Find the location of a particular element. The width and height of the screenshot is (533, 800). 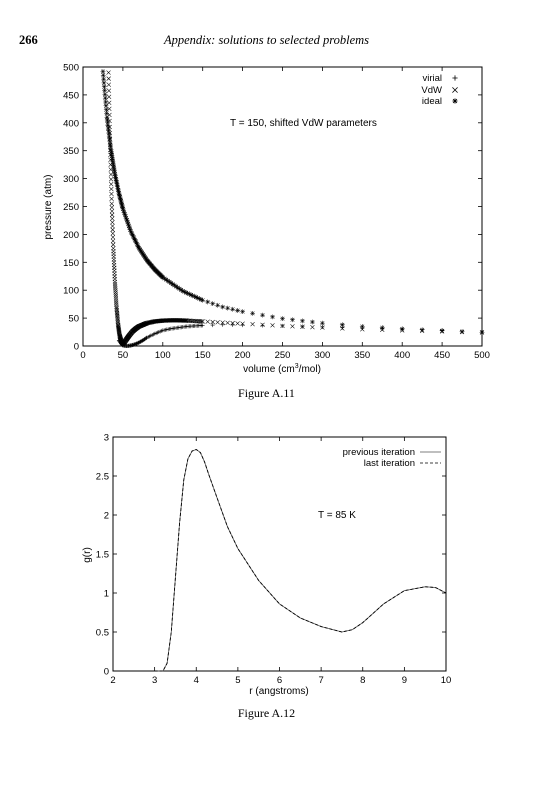

x-tick-label: 150 is located at coordinates (203, 355).